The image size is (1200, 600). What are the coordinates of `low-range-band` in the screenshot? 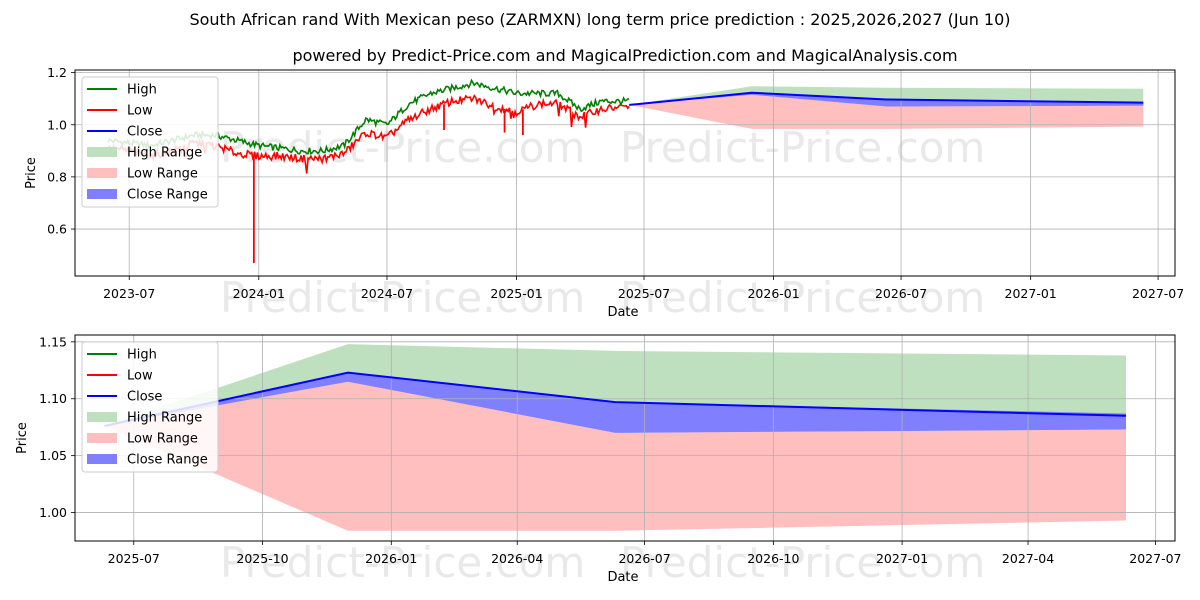 It's located at (886, 111).